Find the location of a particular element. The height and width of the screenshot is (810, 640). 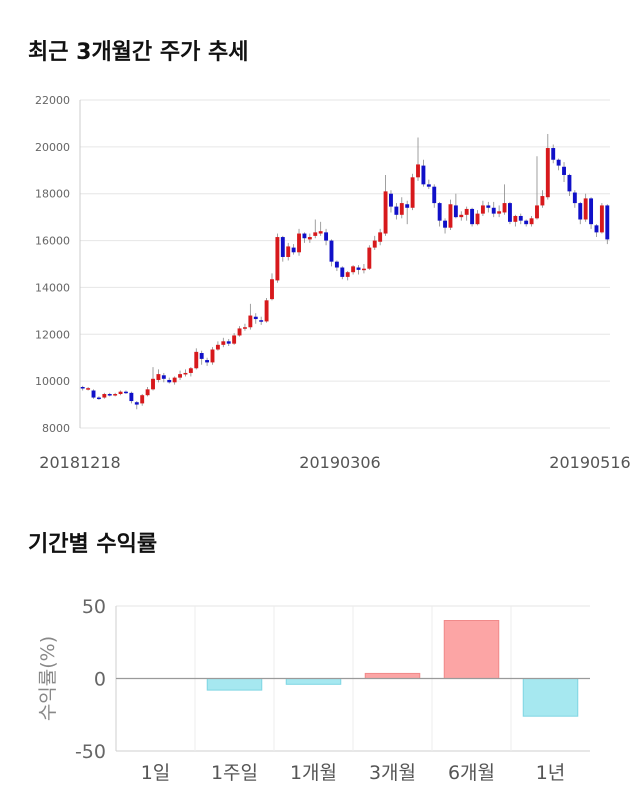

candle-ytick-label: 8000 is located at coordinates (56, 428).